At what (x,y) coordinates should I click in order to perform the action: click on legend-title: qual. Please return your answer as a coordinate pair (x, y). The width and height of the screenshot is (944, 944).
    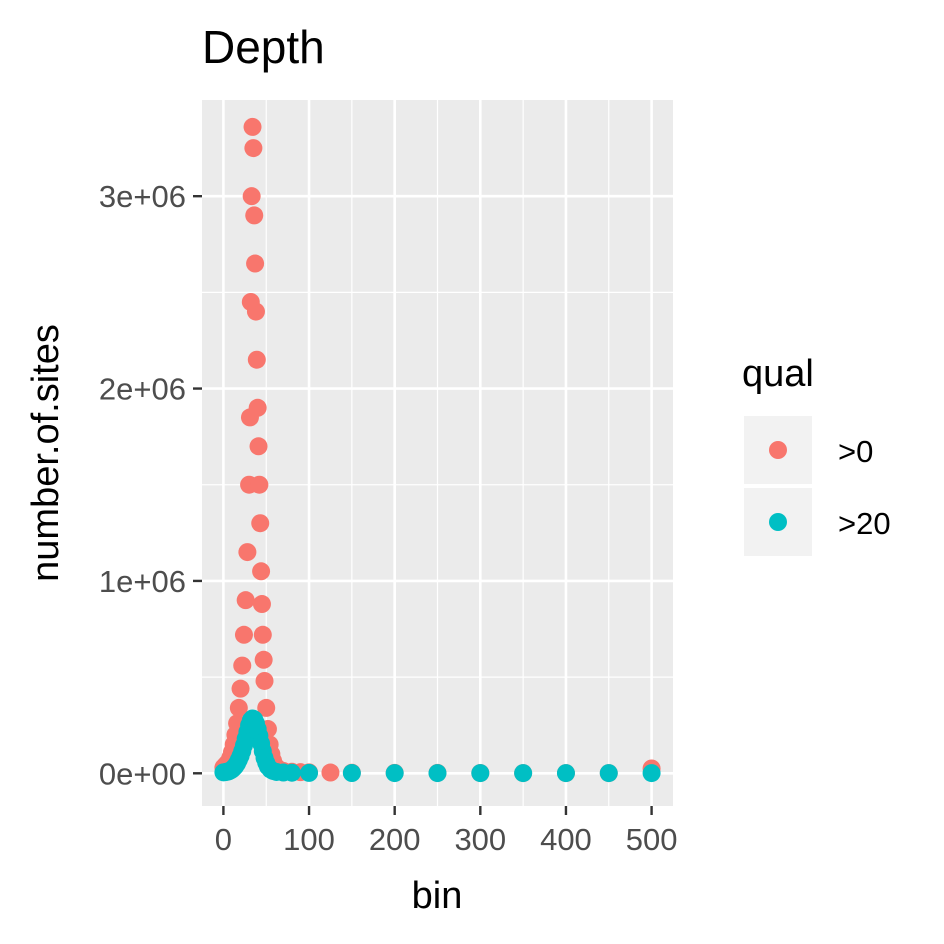
    Looking at the image, I should click on (778, 374).